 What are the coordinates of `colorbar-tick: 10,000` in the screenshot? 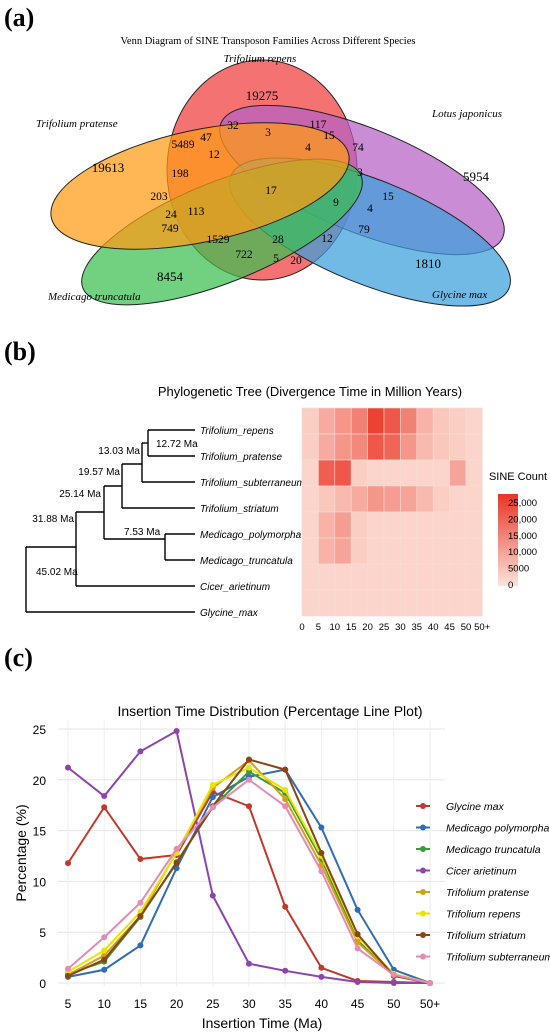 It's located at (522, 552).